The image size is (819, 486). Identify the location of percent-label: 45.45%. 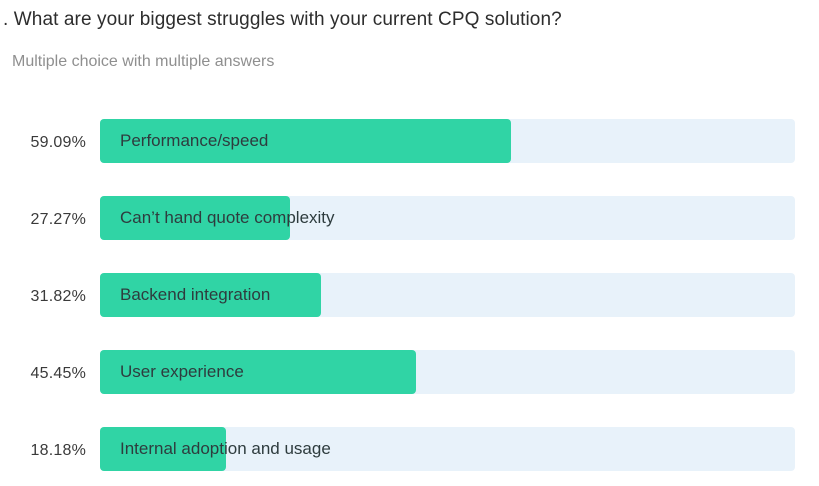
(58, 373).